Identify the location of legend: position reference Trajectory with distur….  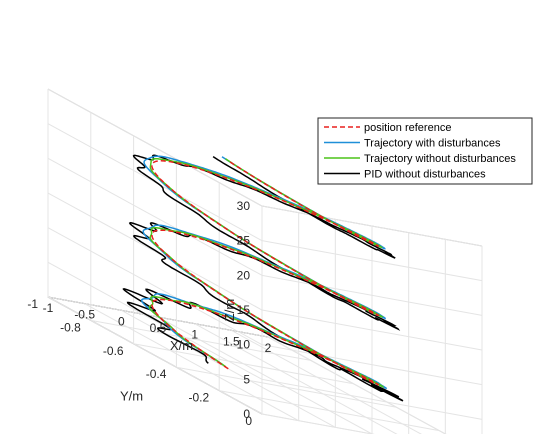
(425, 151).